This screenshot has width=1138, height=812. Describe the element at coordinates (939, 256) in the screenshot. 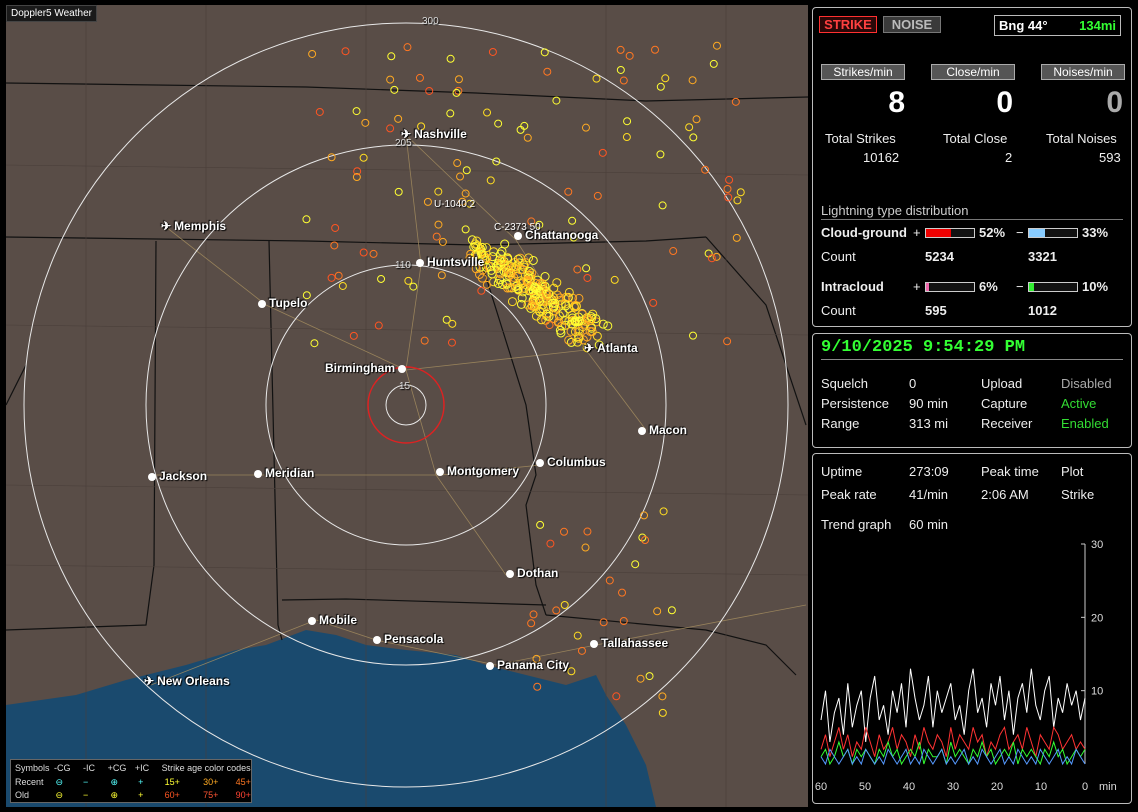

I see `cg-positive-count: 5234` at that location.